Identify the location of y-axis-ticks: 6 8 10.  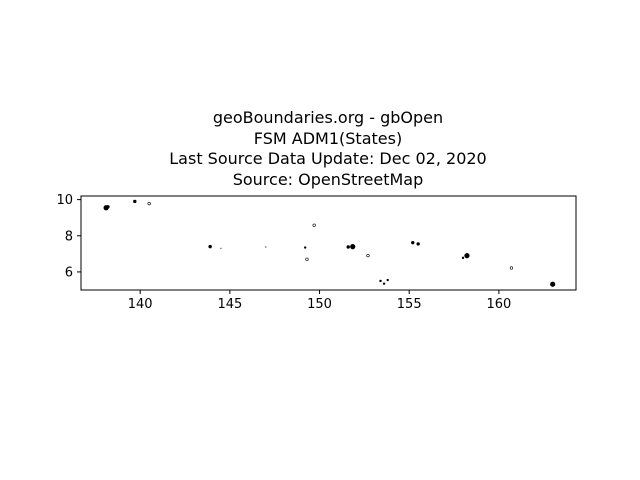
(68, 236).